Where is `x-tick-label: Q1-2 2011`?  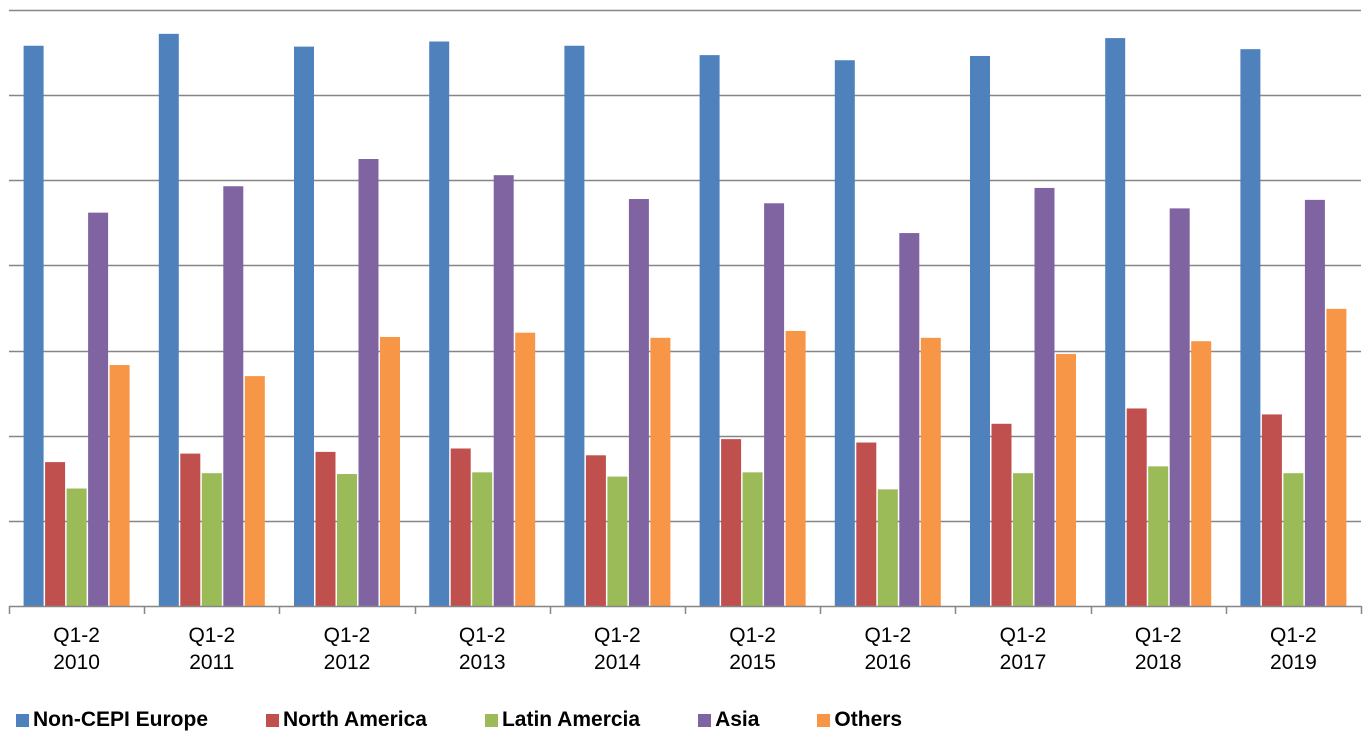
x-tick-label: Q1-2 2011 is located at coordinates (211, 649).